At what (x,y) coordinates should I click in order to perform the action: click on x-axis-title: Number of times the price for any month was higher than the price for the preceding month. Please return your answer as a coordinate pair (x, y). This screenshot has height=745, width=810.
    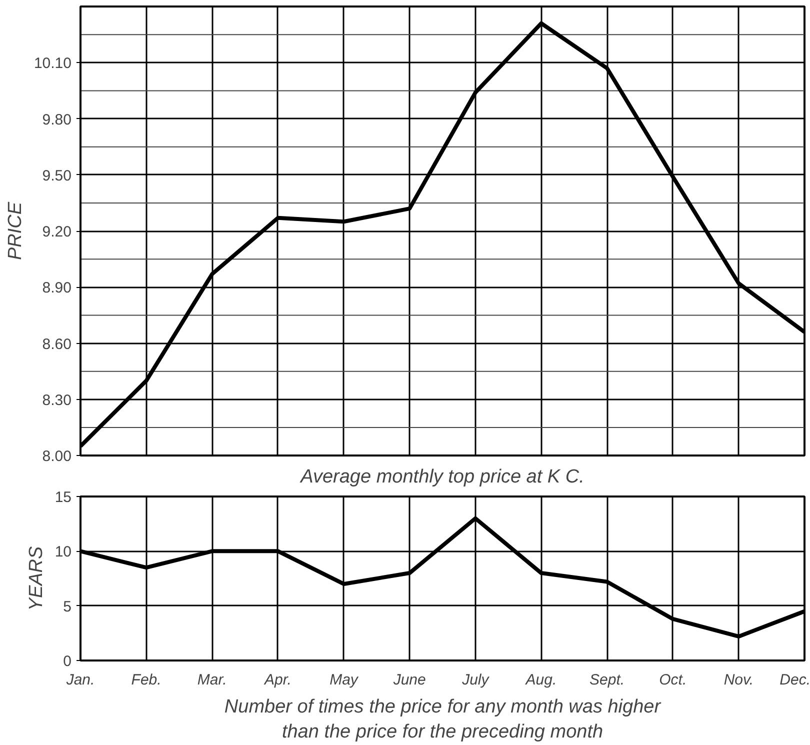
    Looking at the image, I should click on (443, 719).